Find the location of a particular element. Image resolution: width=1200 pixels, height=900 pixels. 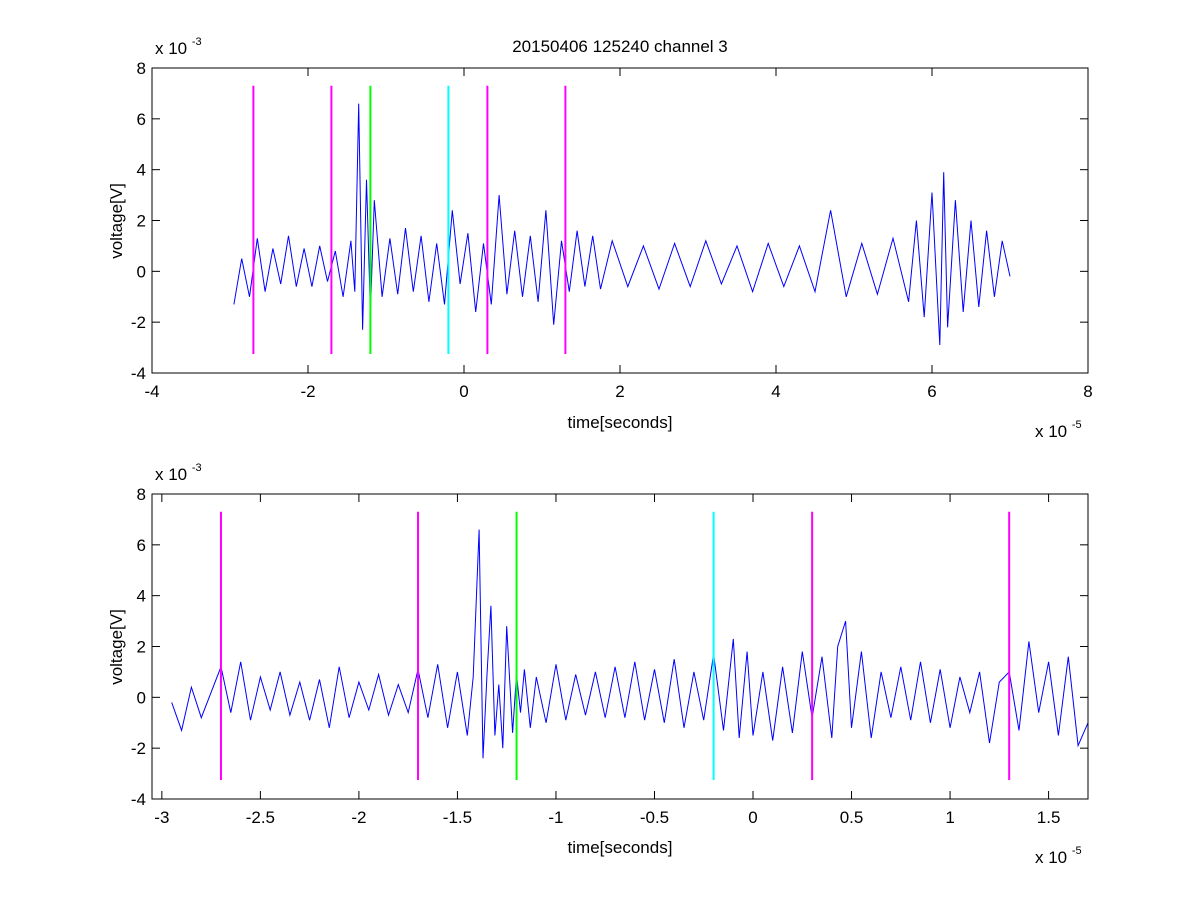

bottom-x-exponent: x 10 -5 is located at coordinates (1058, 856).